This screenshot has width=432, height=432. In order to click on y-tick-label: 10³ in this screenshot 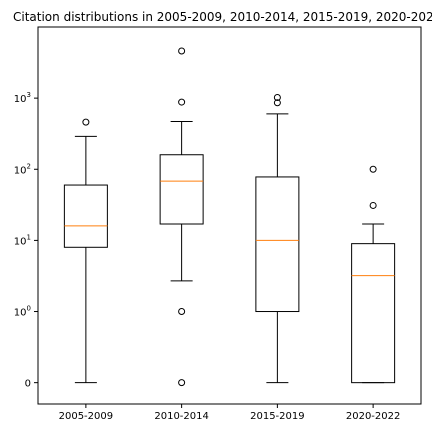, I will do `click(22, 98)`.